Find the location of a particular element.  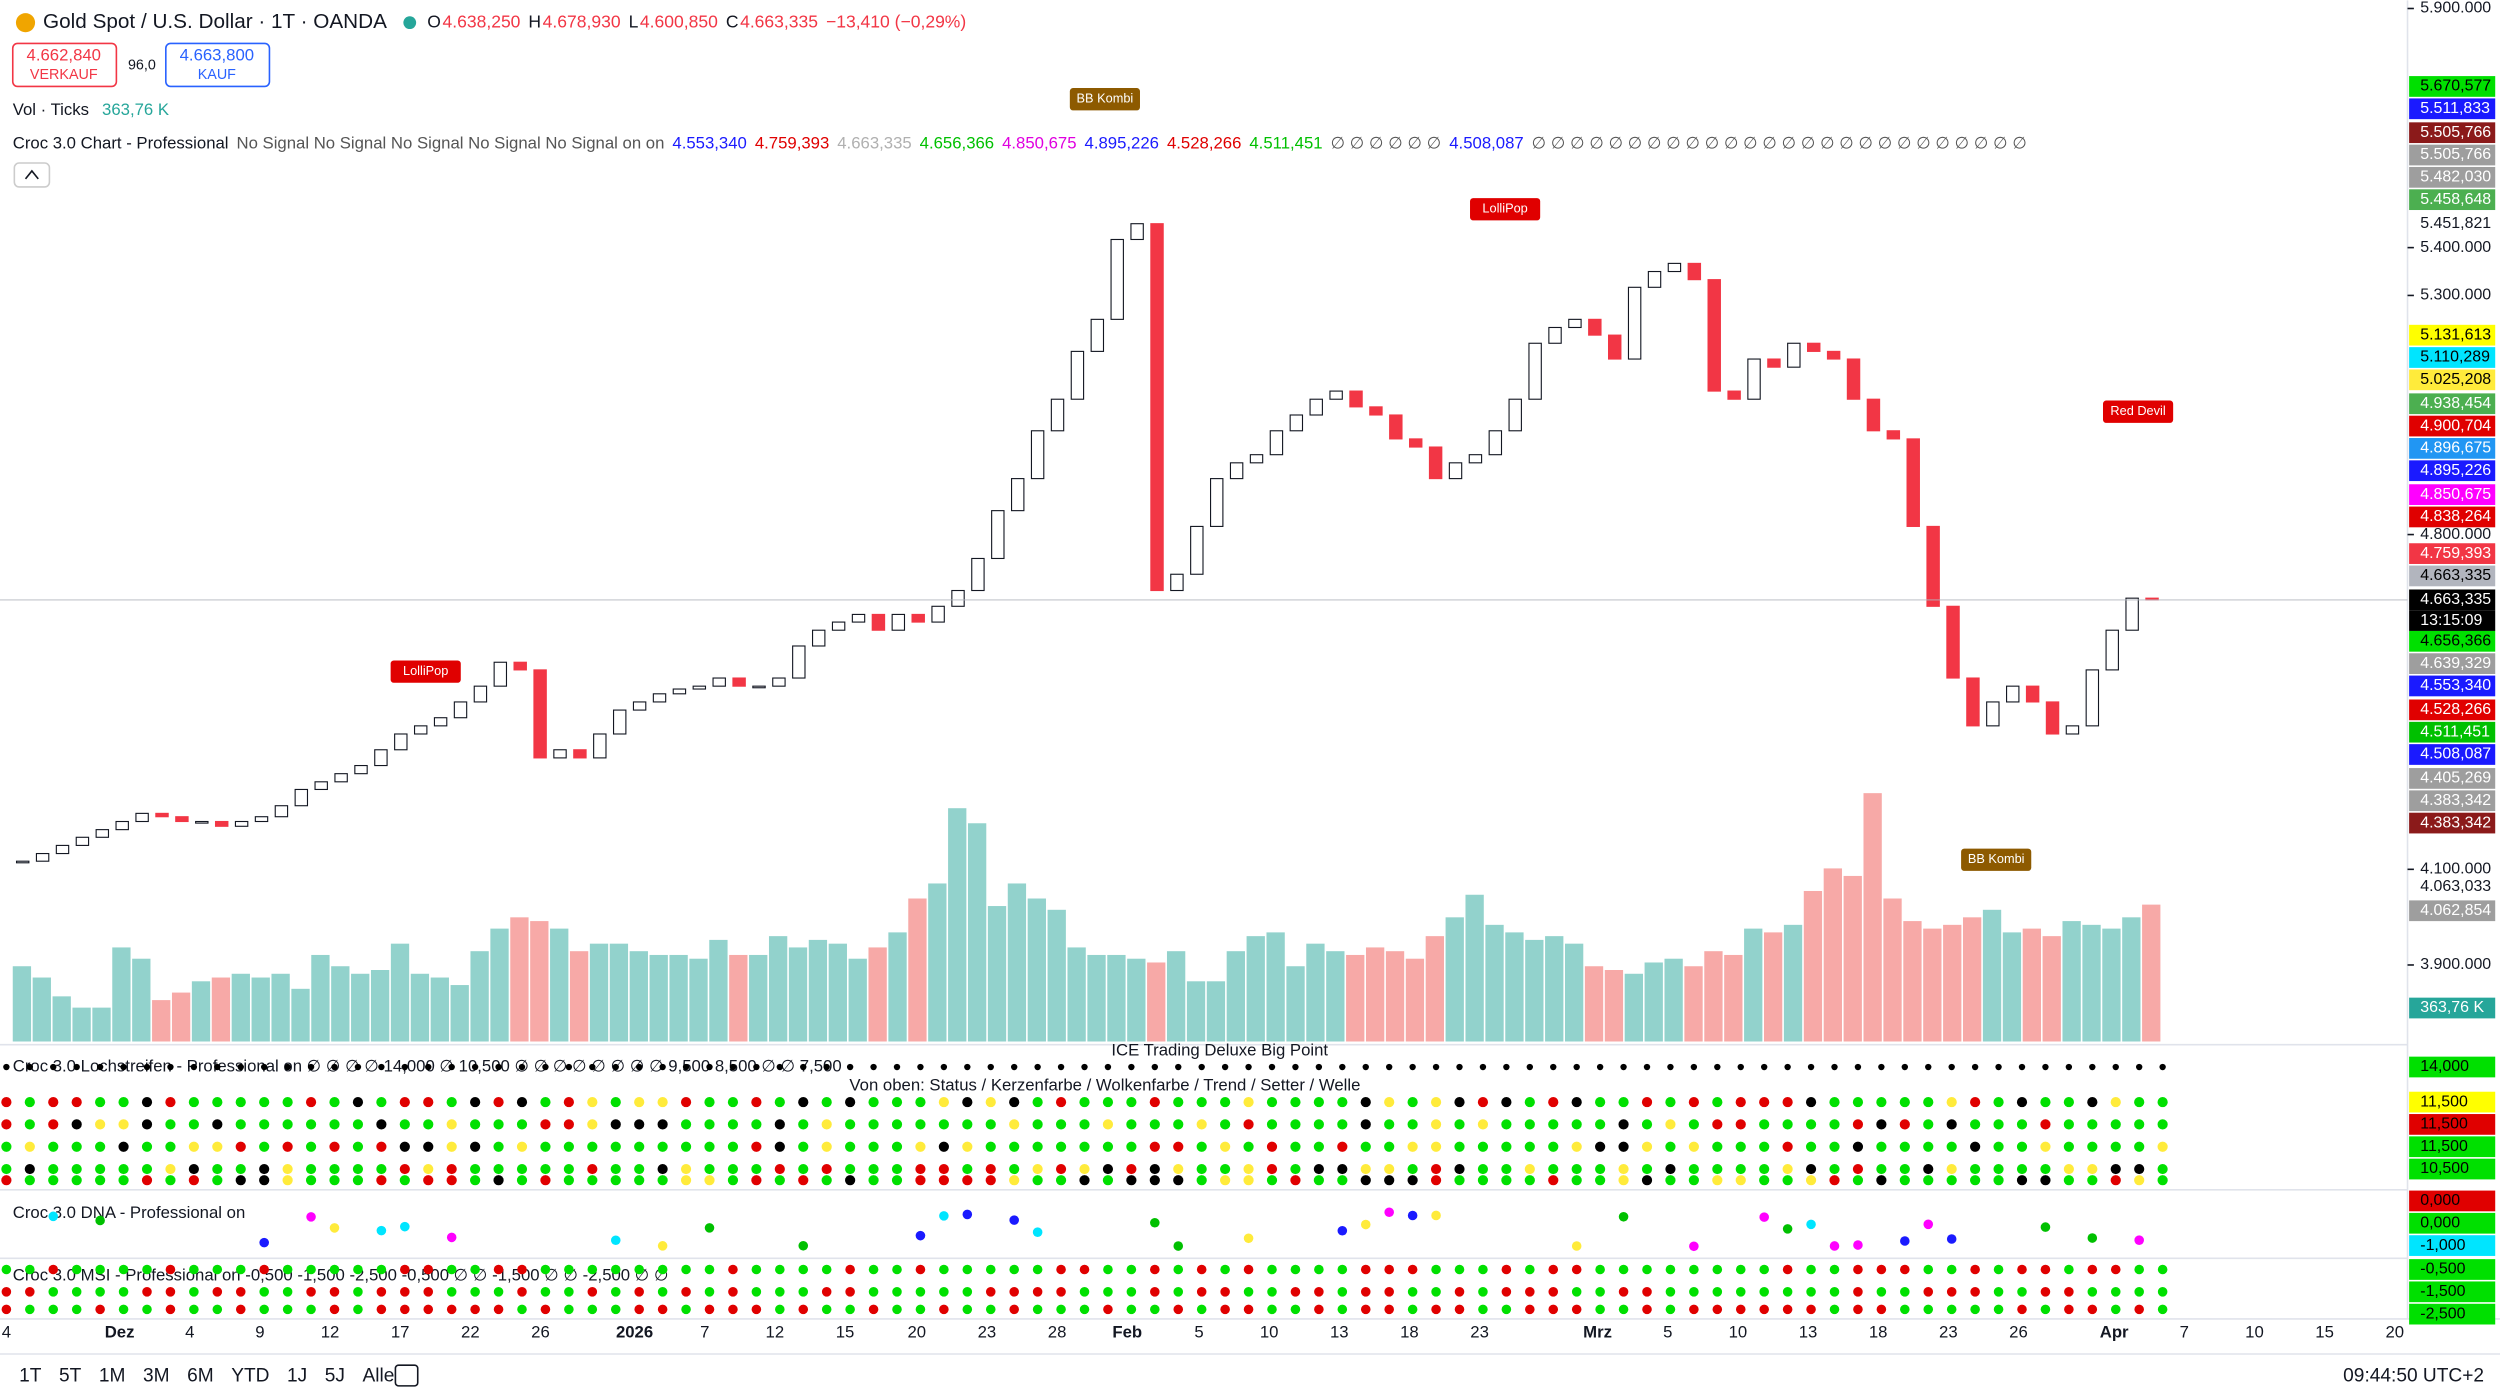

date-range-icon is located at coordinates (406, 1375).